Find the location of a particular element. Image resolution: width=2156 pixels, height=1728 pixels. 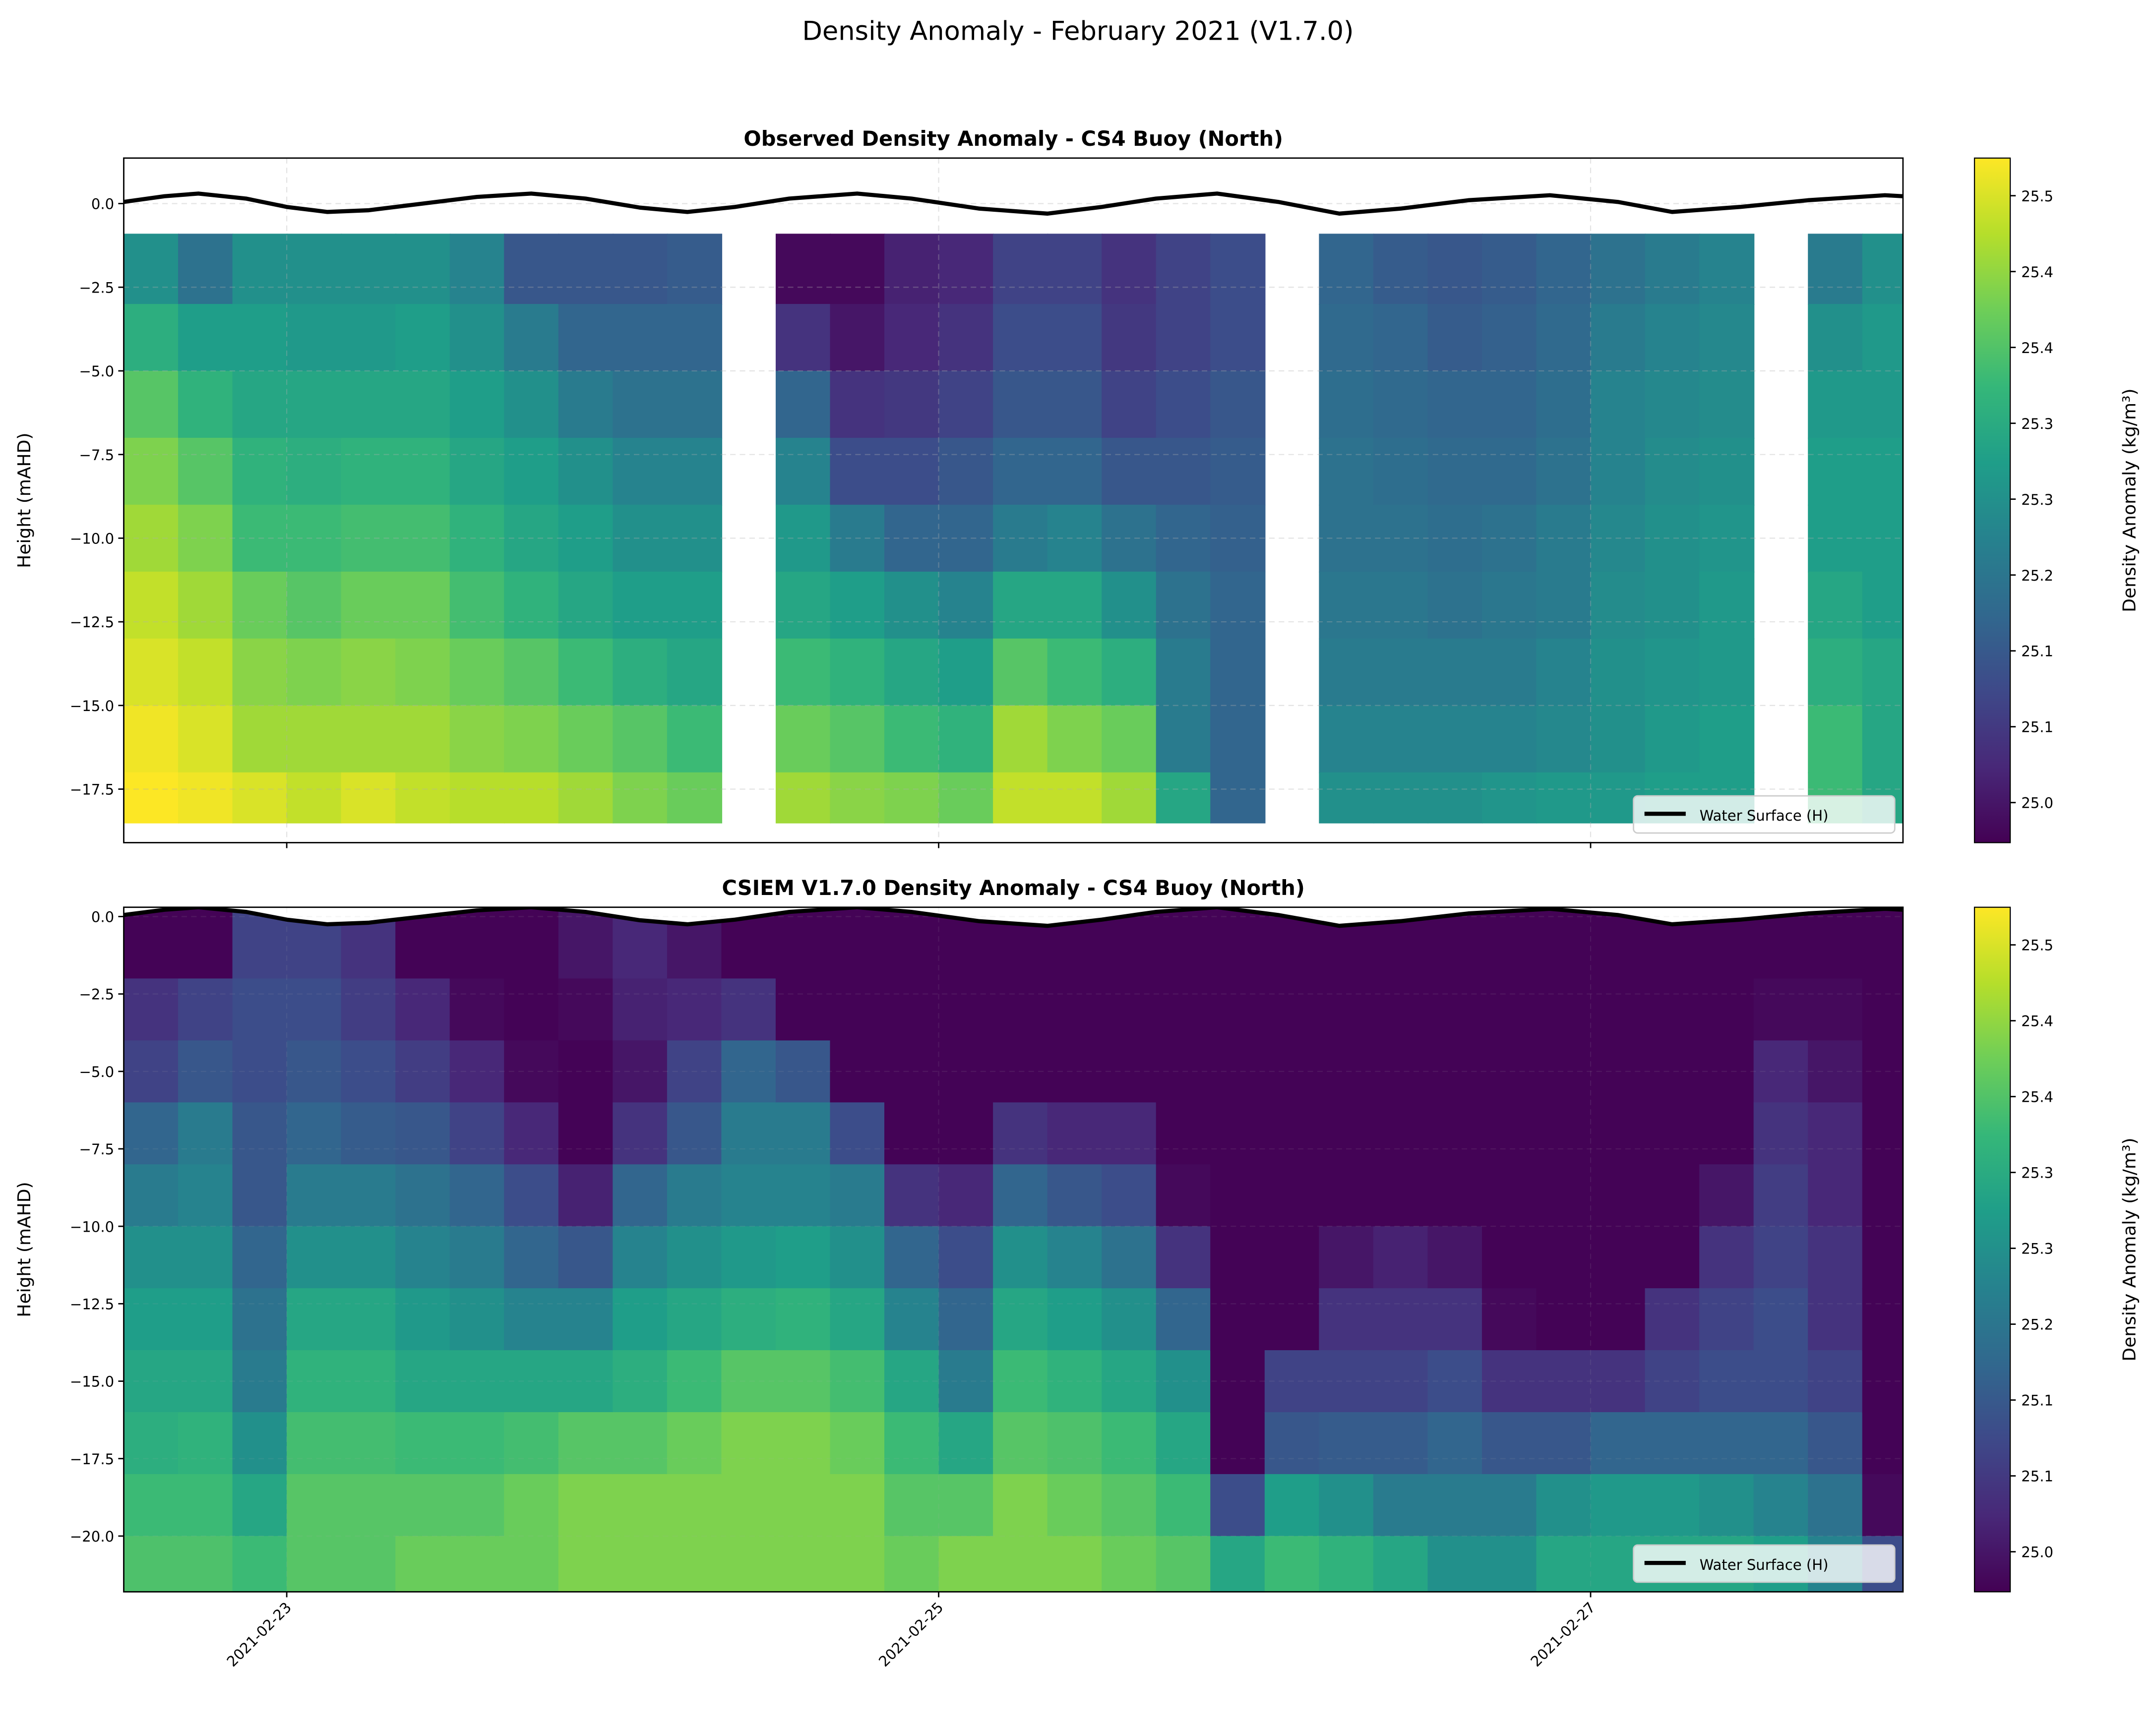

y-tick-label: −5.0 is located at coordinates (96, 1072).